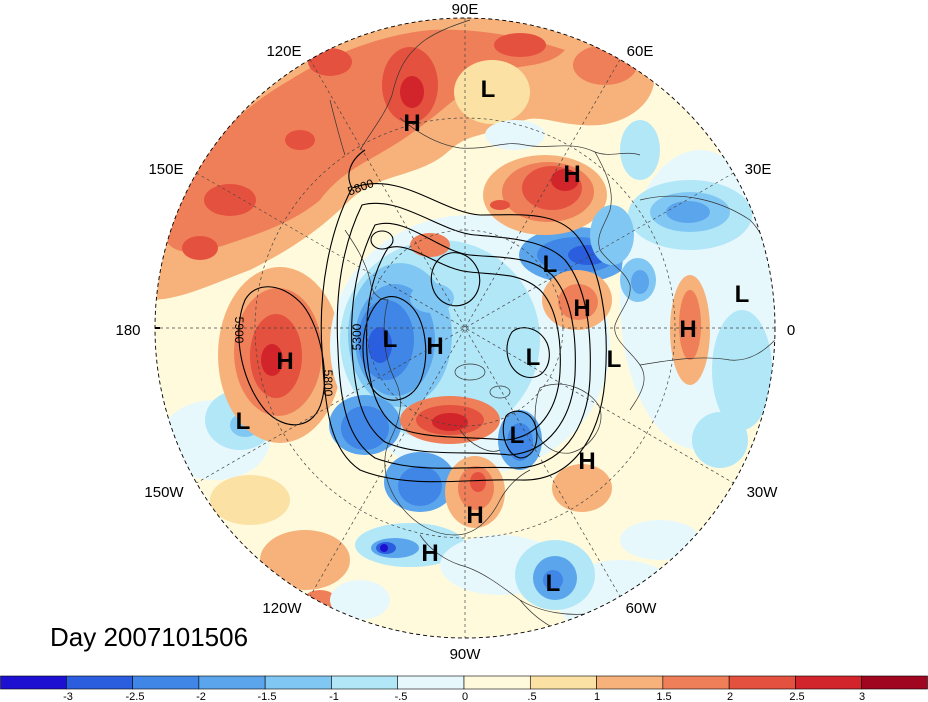  Describe the element at coordinates (239, 330) in the screenshot. I see `contour-label: 5900` at that location.